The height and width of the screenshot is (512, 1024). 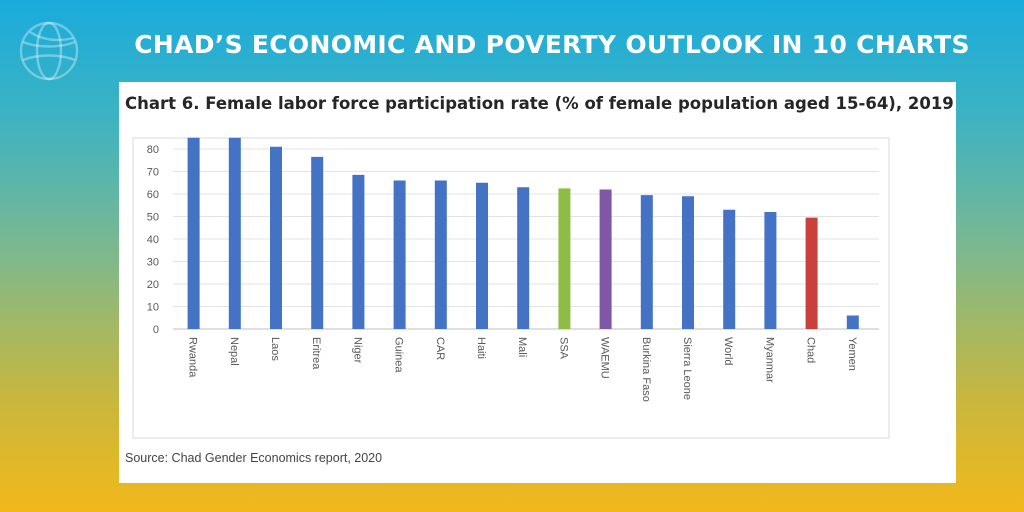 I want to click on bar-waemu, so click(x=605, y=259).